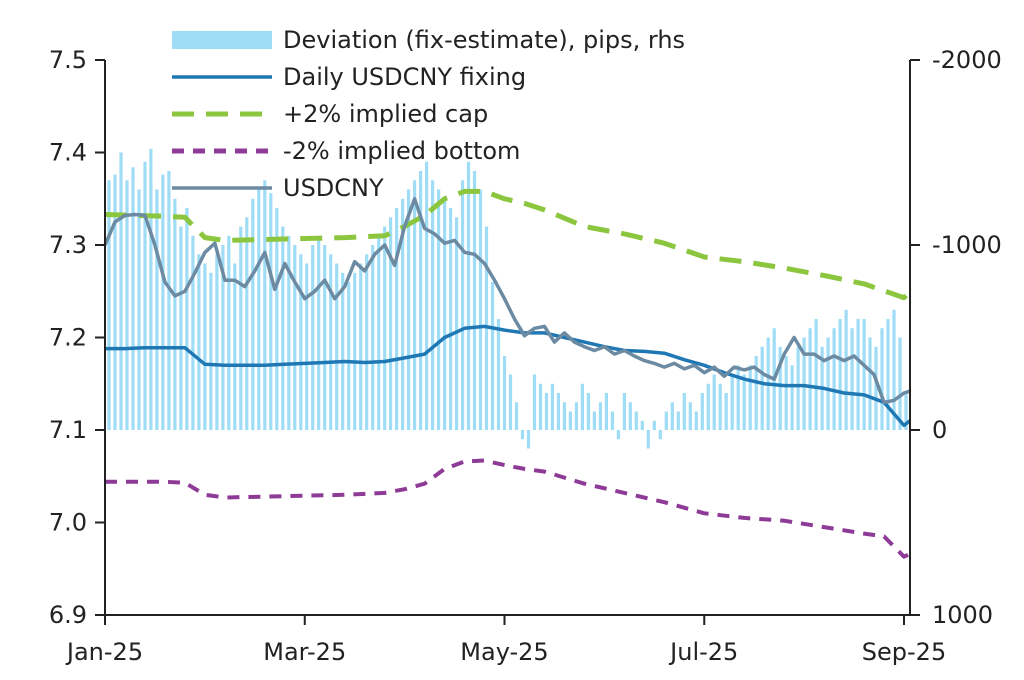  I want to click on left-tick-label: 7.0, so click(68, 523).